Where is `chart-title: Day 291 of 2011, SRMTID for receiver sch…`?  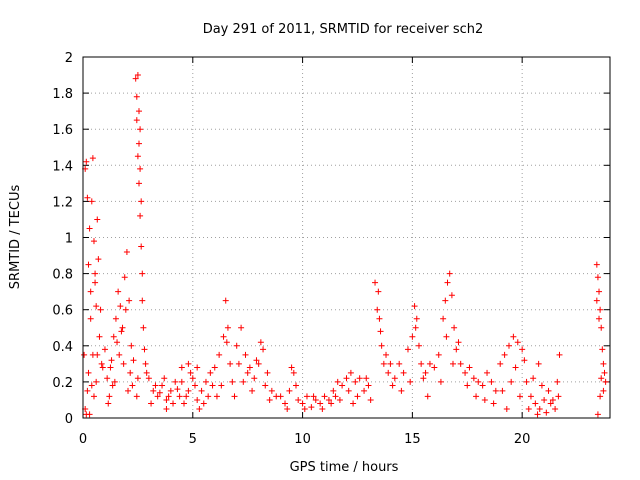 chart-title: Day 291 of 2011, SRMTID for receiver sch… is located at coordinates (343, 29).